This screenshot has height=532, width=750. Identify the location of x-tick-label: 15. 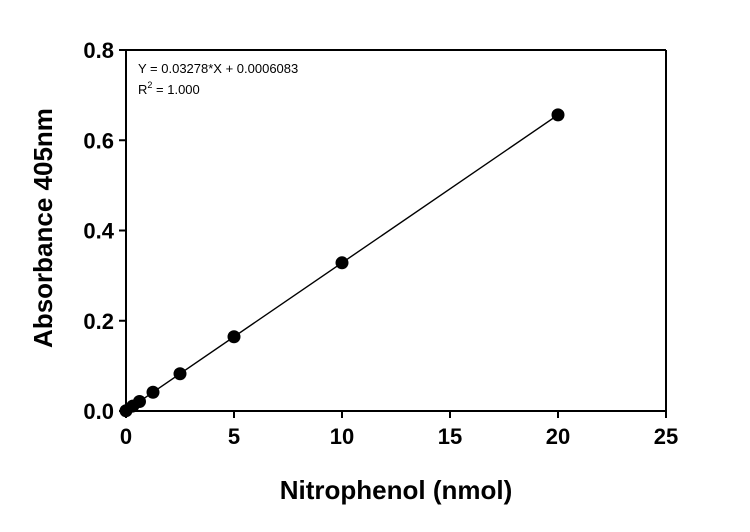
(450, 436).